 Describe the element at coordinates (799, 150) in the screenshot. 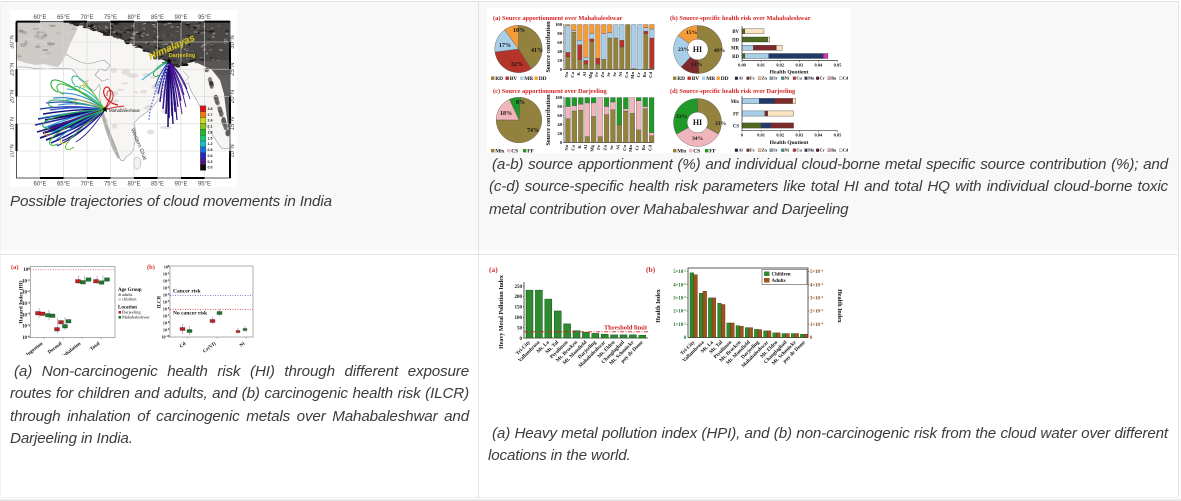

I see `svg-text: Cu` at that location.